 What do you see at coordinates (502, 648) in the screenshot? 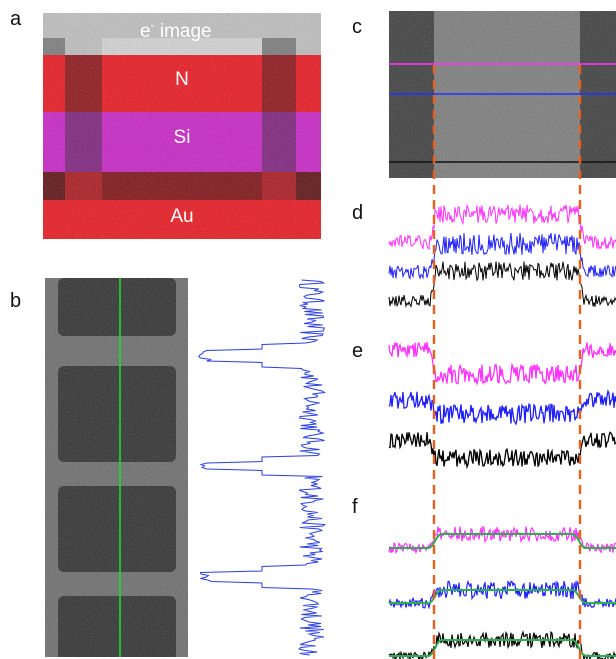
I see `fit-f-black` at bounding box center [502, 648].